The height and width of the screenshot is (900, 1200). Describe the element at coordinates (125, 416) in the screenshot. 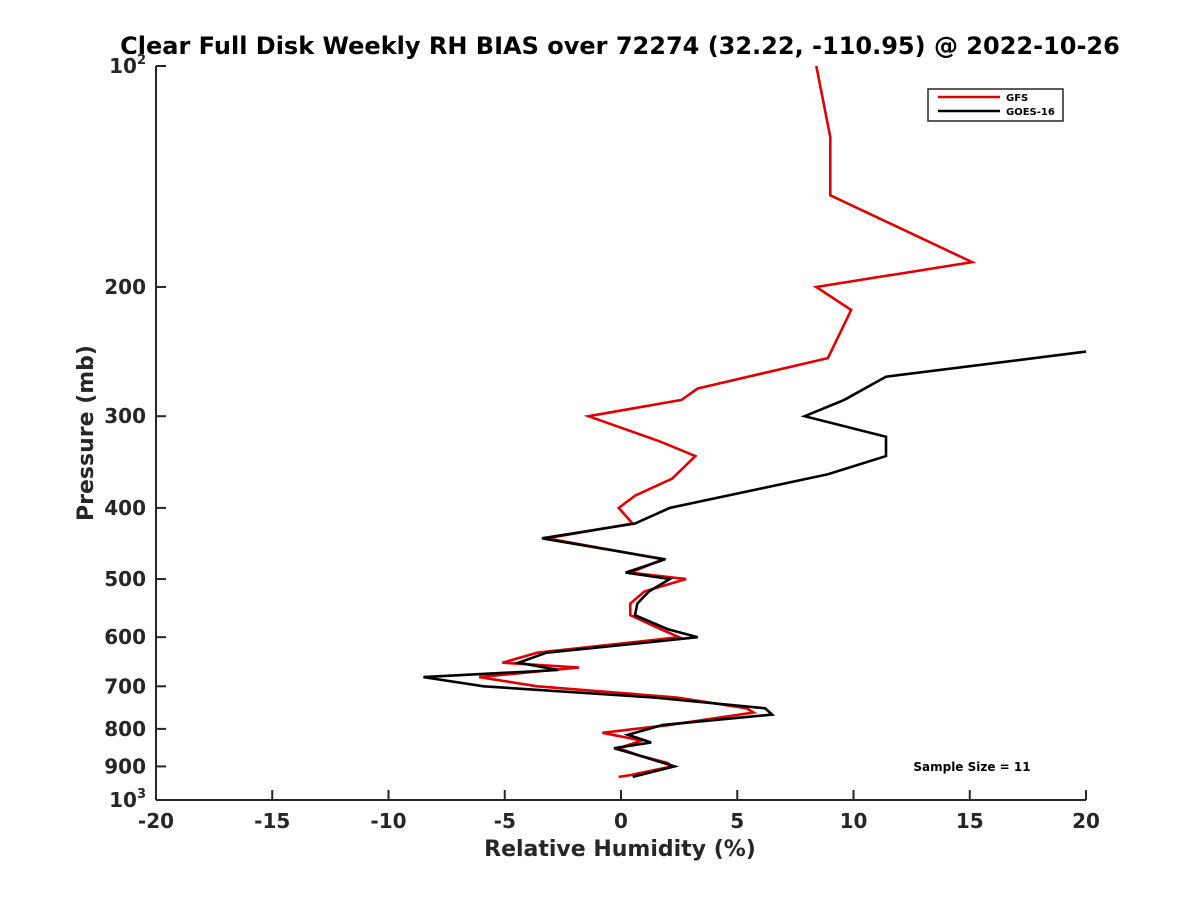

I see `y-tick-label: 300` at that location.